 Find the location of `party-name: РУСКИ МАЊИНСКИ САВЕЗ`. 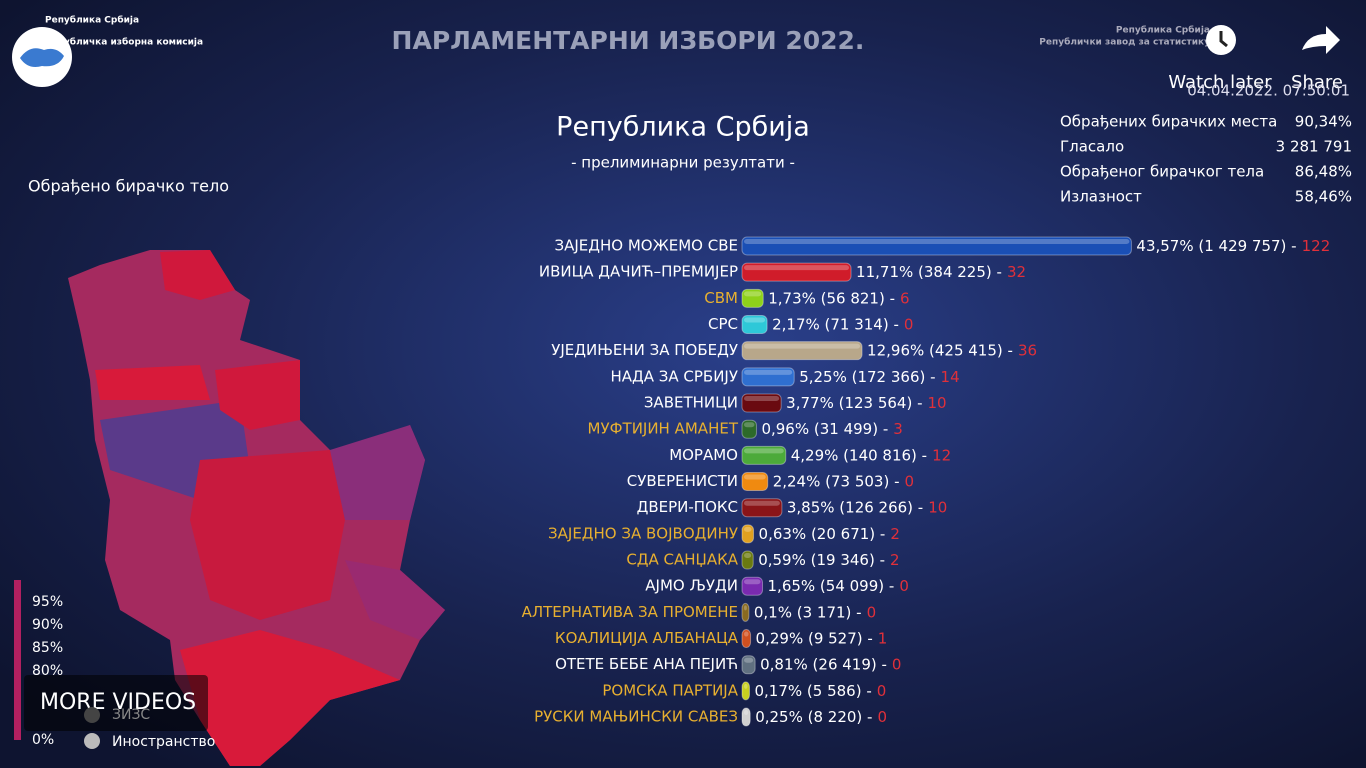

party-name: РУСКИ МАЊИНСКИ САВЕЗ is located at coordinates (636, 717).